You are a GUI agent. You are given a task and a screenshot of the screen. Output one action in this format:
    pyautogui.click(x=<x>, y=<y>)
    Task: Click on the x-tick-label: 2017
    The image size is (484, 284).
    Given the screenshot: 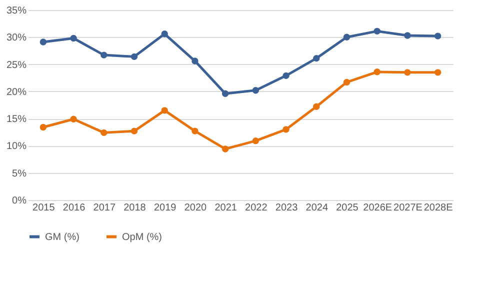 What is the action you would take?
    pyautogui.click(x=104, y=208)
    